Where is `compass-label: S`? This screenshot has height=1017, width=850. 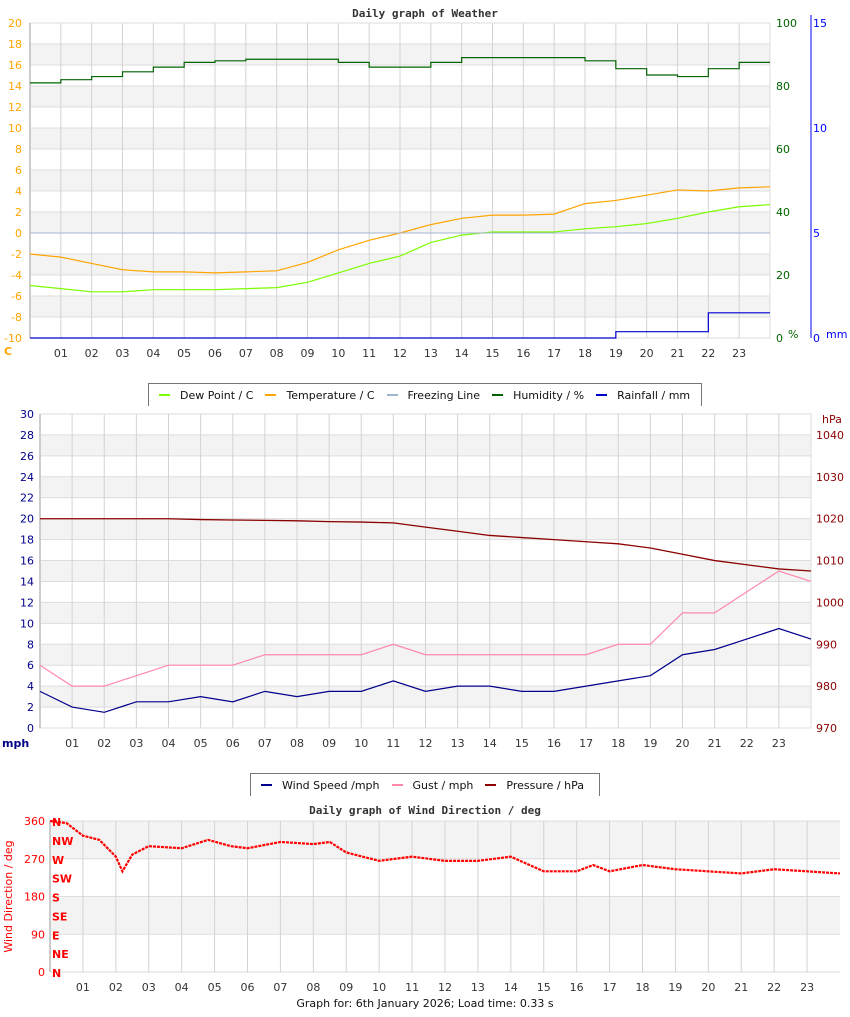
compass-label: S is located at coordinates (56, 898).